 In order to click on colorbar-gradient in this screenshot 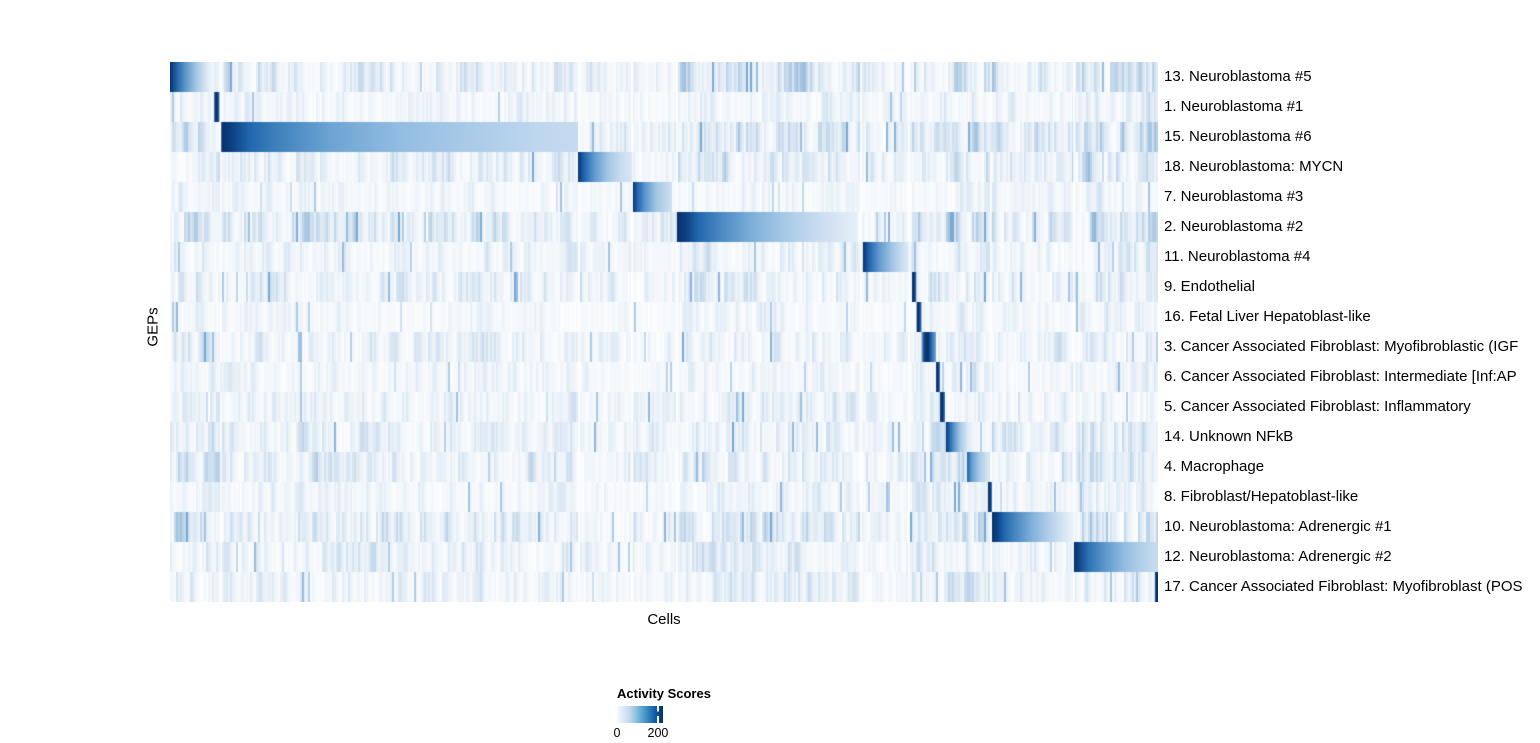, I will do `click(640, 714)`.